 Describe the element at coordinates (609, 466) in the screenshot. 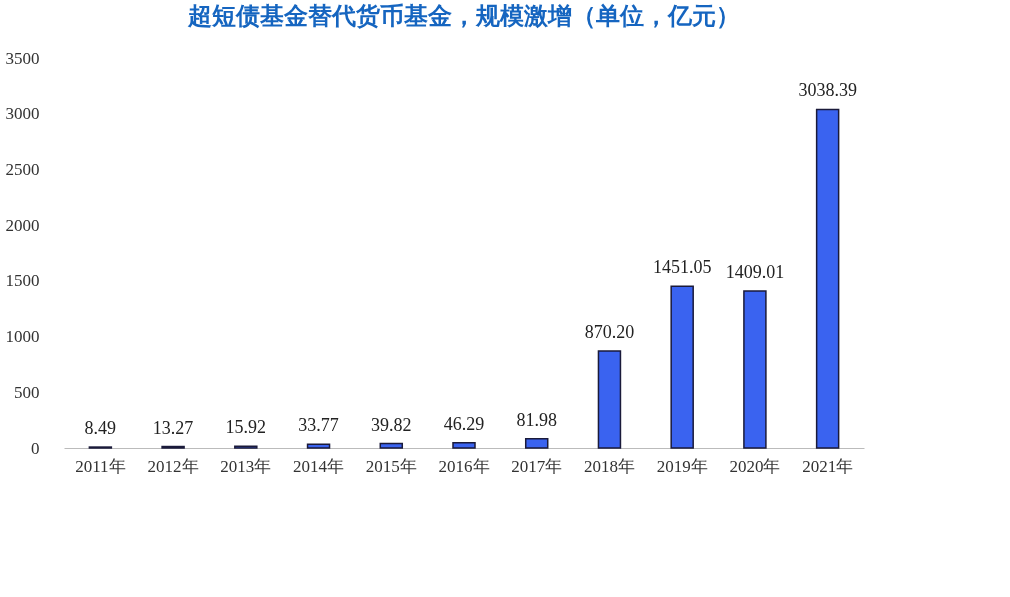

I see `x-tick-label: 2018年` at that location.